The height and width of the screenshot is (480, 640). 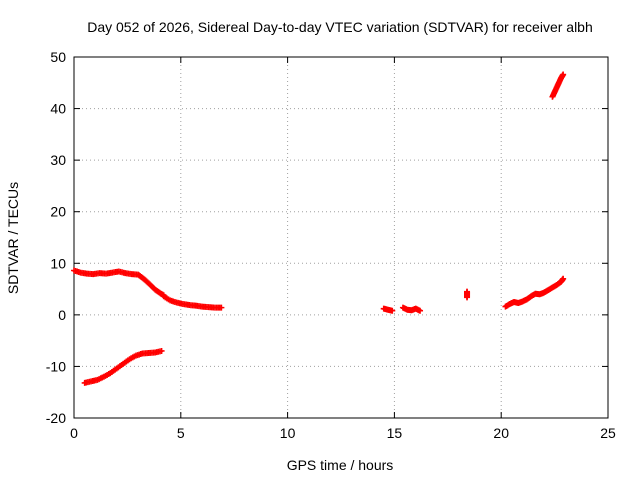 What do you see at coordinates (58, 263) in the screenshot?
I see `y-tick-label: 10` at bounding box center [58, 263].